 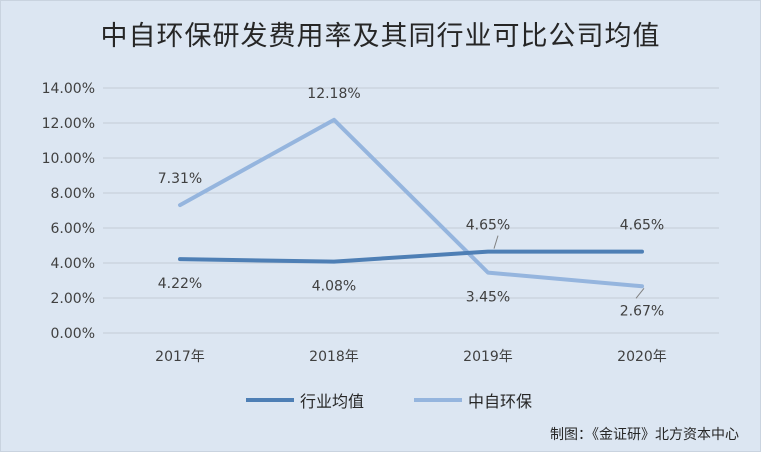 I want to click on series-line-industry-avg, so click(x=411, y=256).